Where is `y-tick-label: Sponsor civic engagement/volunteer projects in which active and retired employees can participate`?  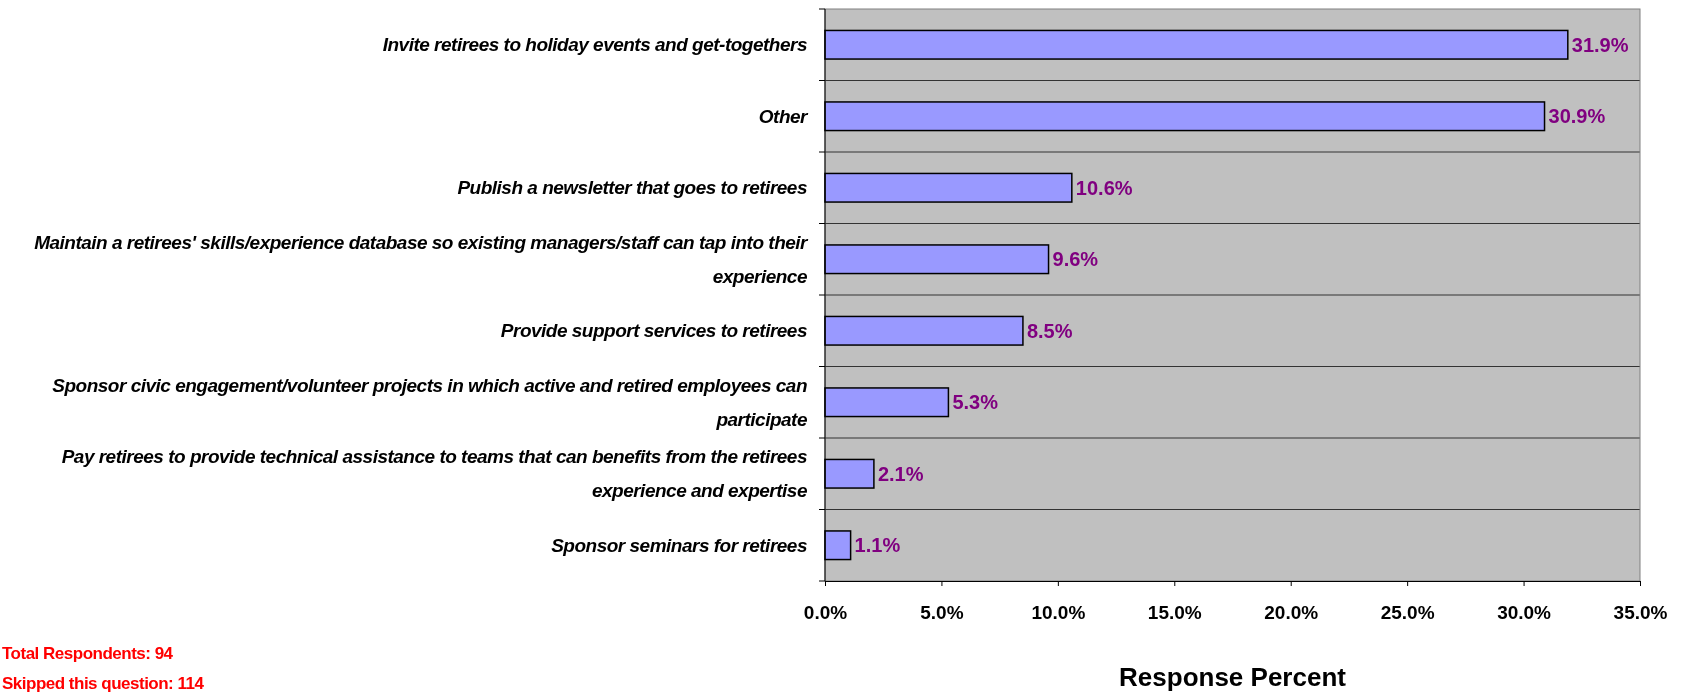
y-tick-label: Sponsor civic engagement/volunteer projects in which active and retired employees can participate is located at coordinates (430, 402).